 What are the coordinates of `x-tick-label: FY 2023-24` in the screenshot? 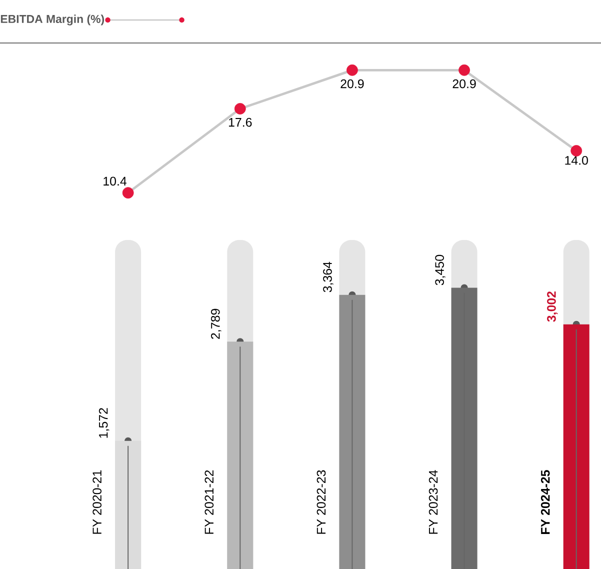 It's located at (433, 502).